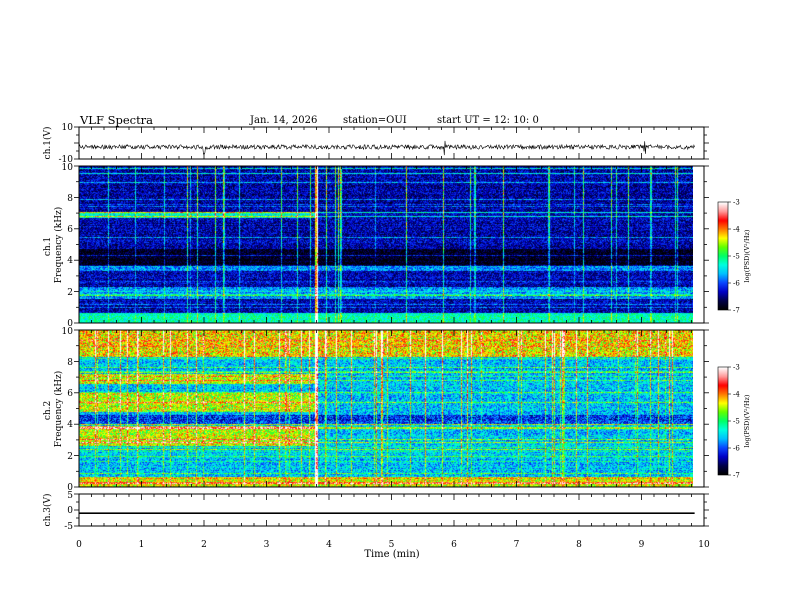  I want to click on figure-title: VLF Spectra, so click(116, 120).